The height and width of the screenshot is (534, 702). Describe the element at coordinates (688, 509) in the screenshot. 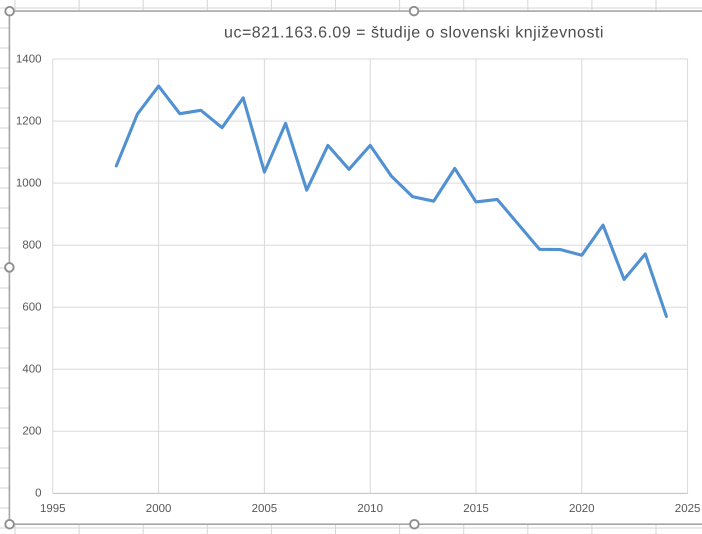

I see `svg-text: 2025` at that location.